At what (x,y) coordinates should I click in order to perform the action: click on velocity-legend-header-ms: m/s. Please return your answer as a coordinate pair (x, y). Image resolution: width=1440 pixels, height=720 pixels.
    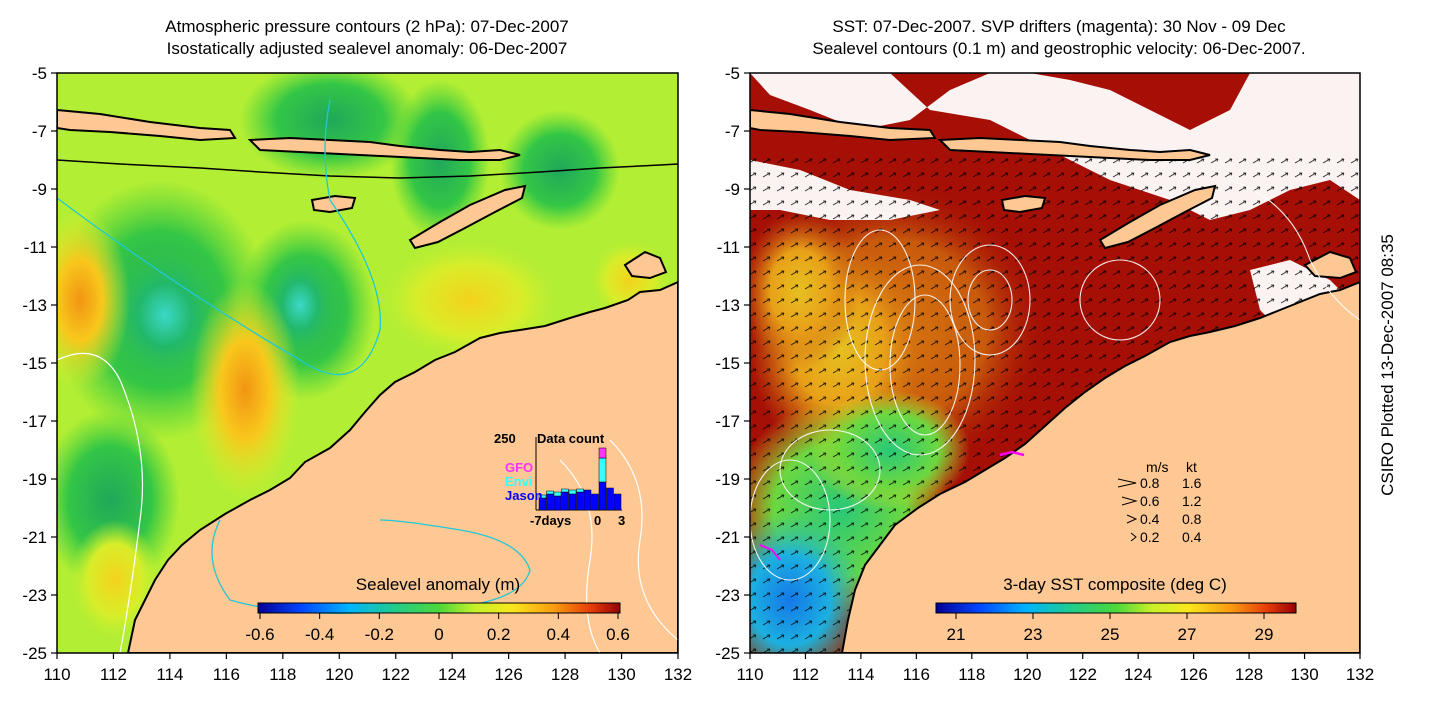
    Looking at the image, I should click on (1157, 467).